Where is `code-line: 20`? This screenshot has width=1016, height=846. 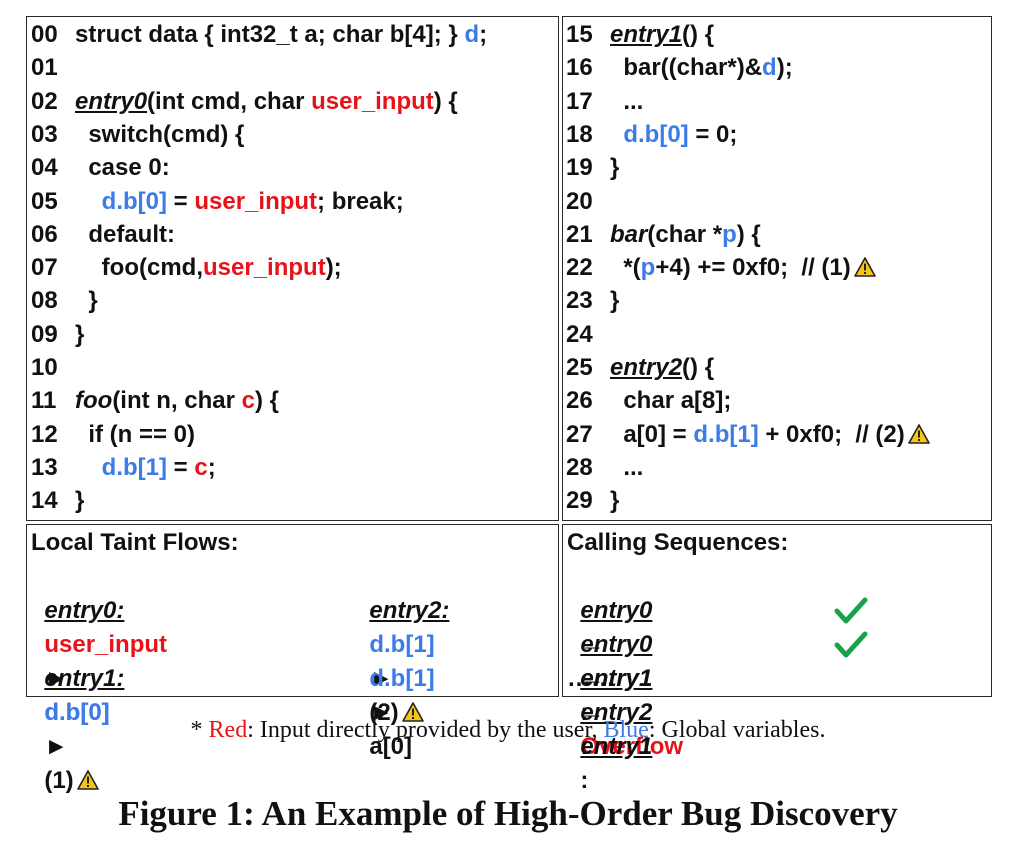
code-line: 20 is located at coordinates (588, 202).